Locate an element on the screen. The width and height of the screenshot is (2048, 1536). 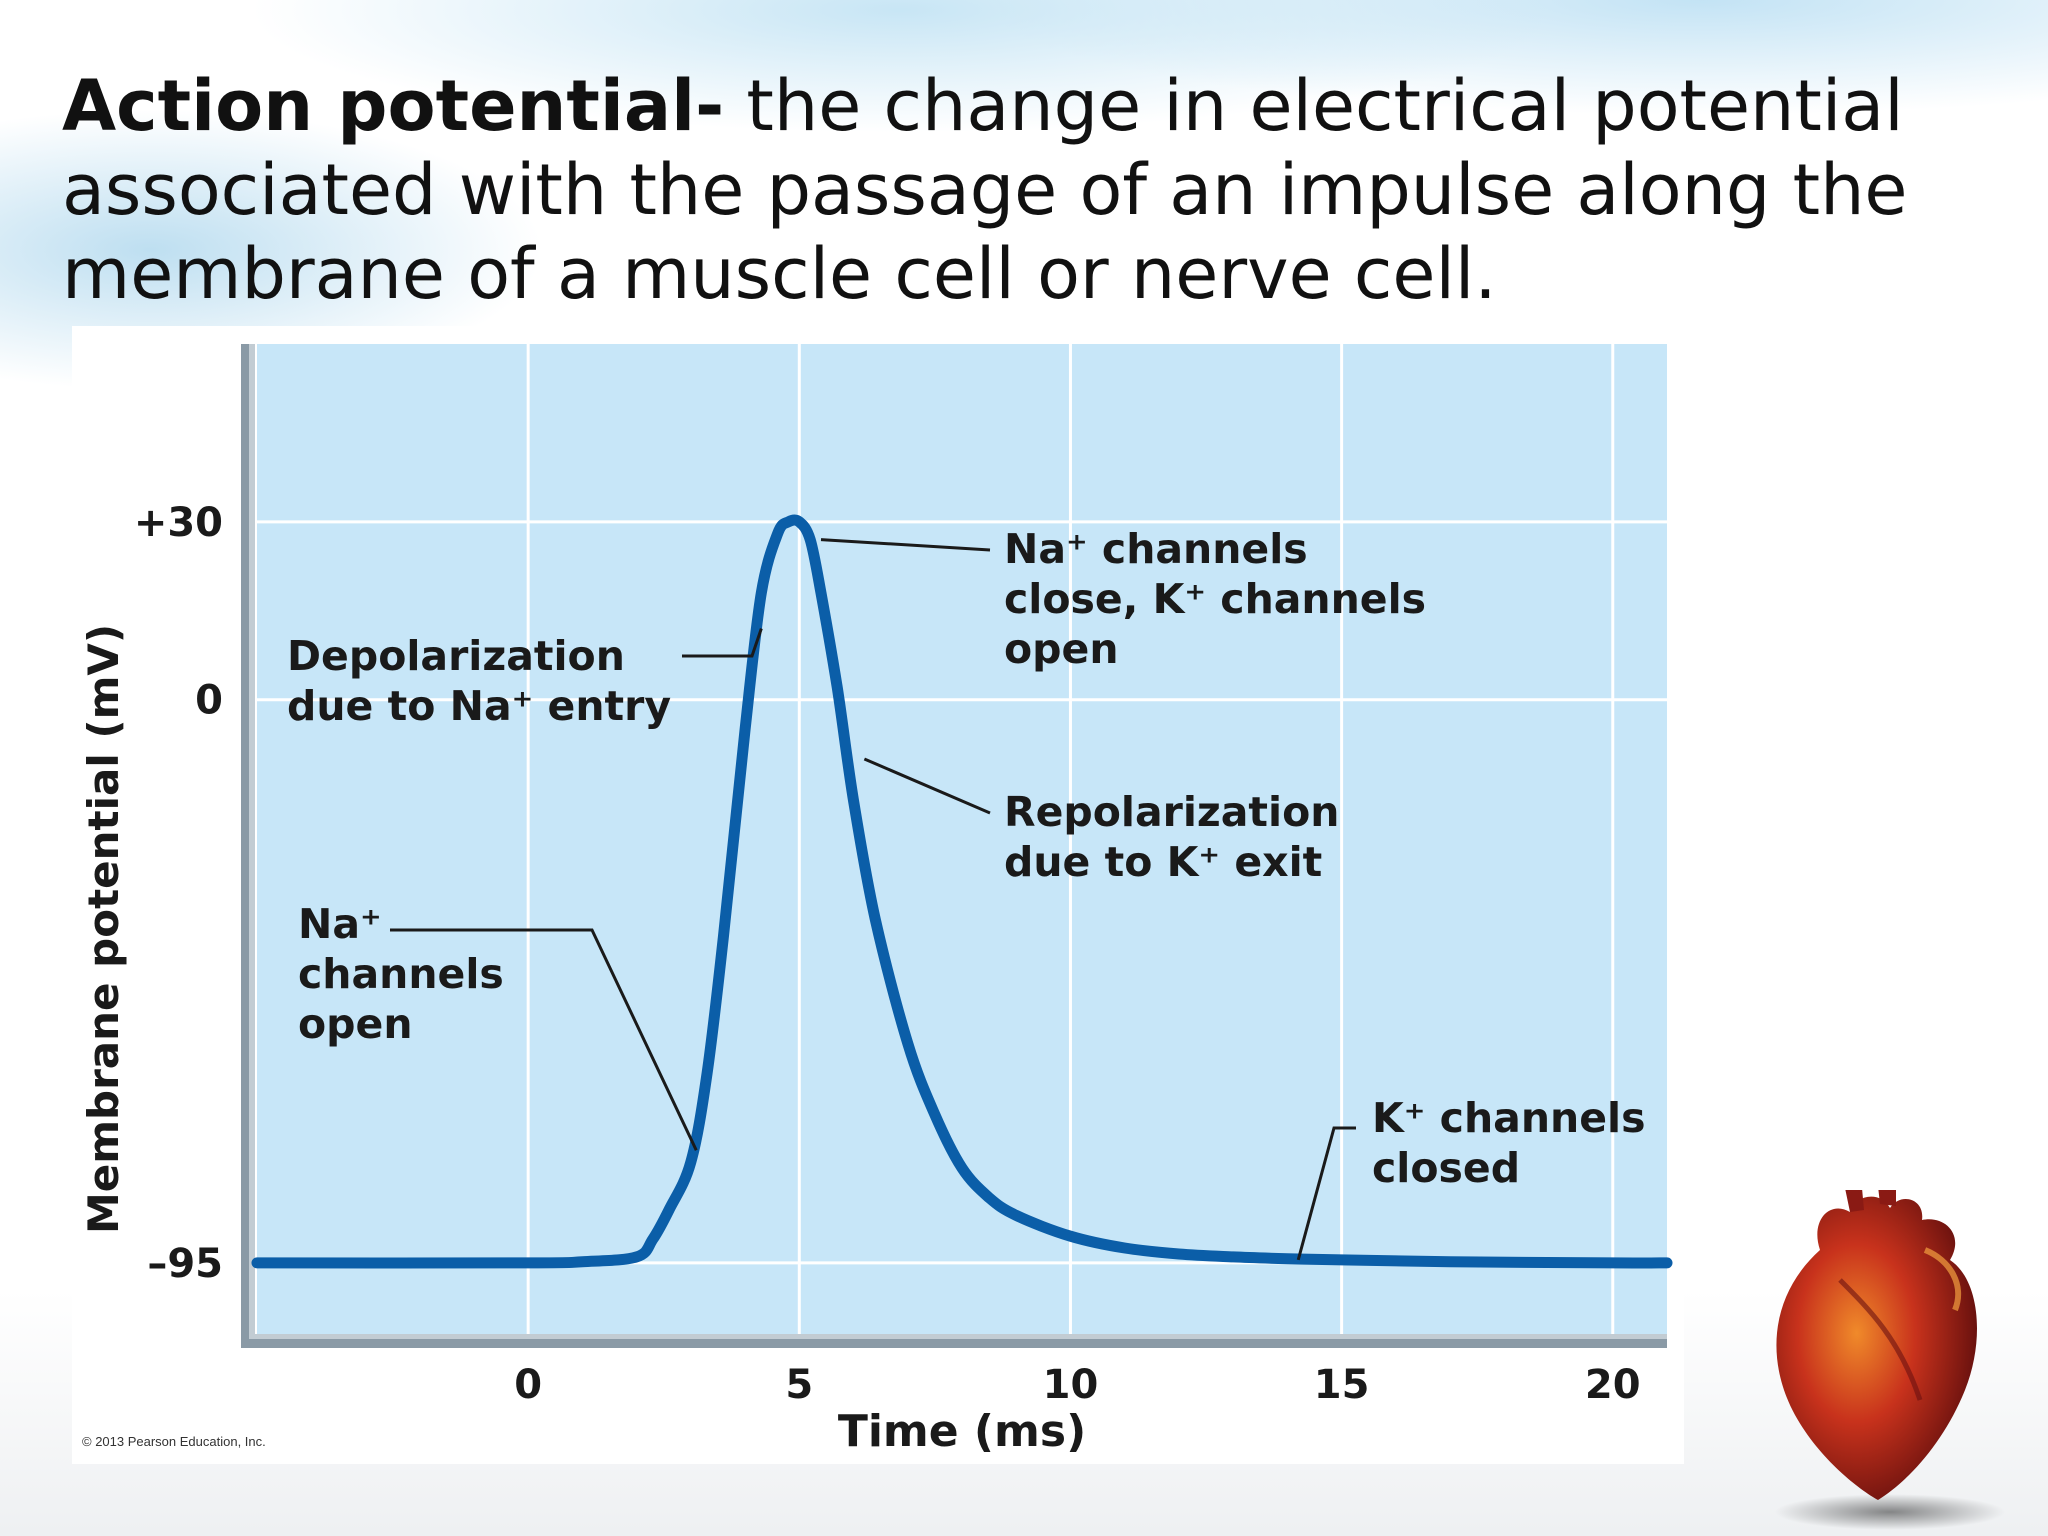
x-tick-label: 10 is located at coordinates (1071, 1385).